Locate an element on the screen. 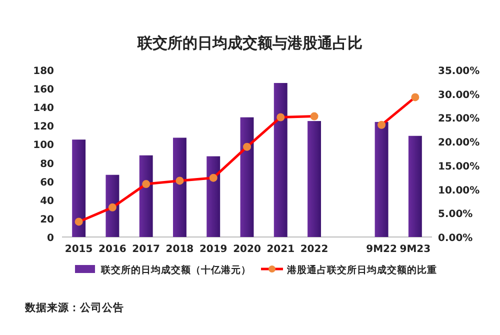  y2-tick-label: 0.00% is located at coordinates (455, 238).